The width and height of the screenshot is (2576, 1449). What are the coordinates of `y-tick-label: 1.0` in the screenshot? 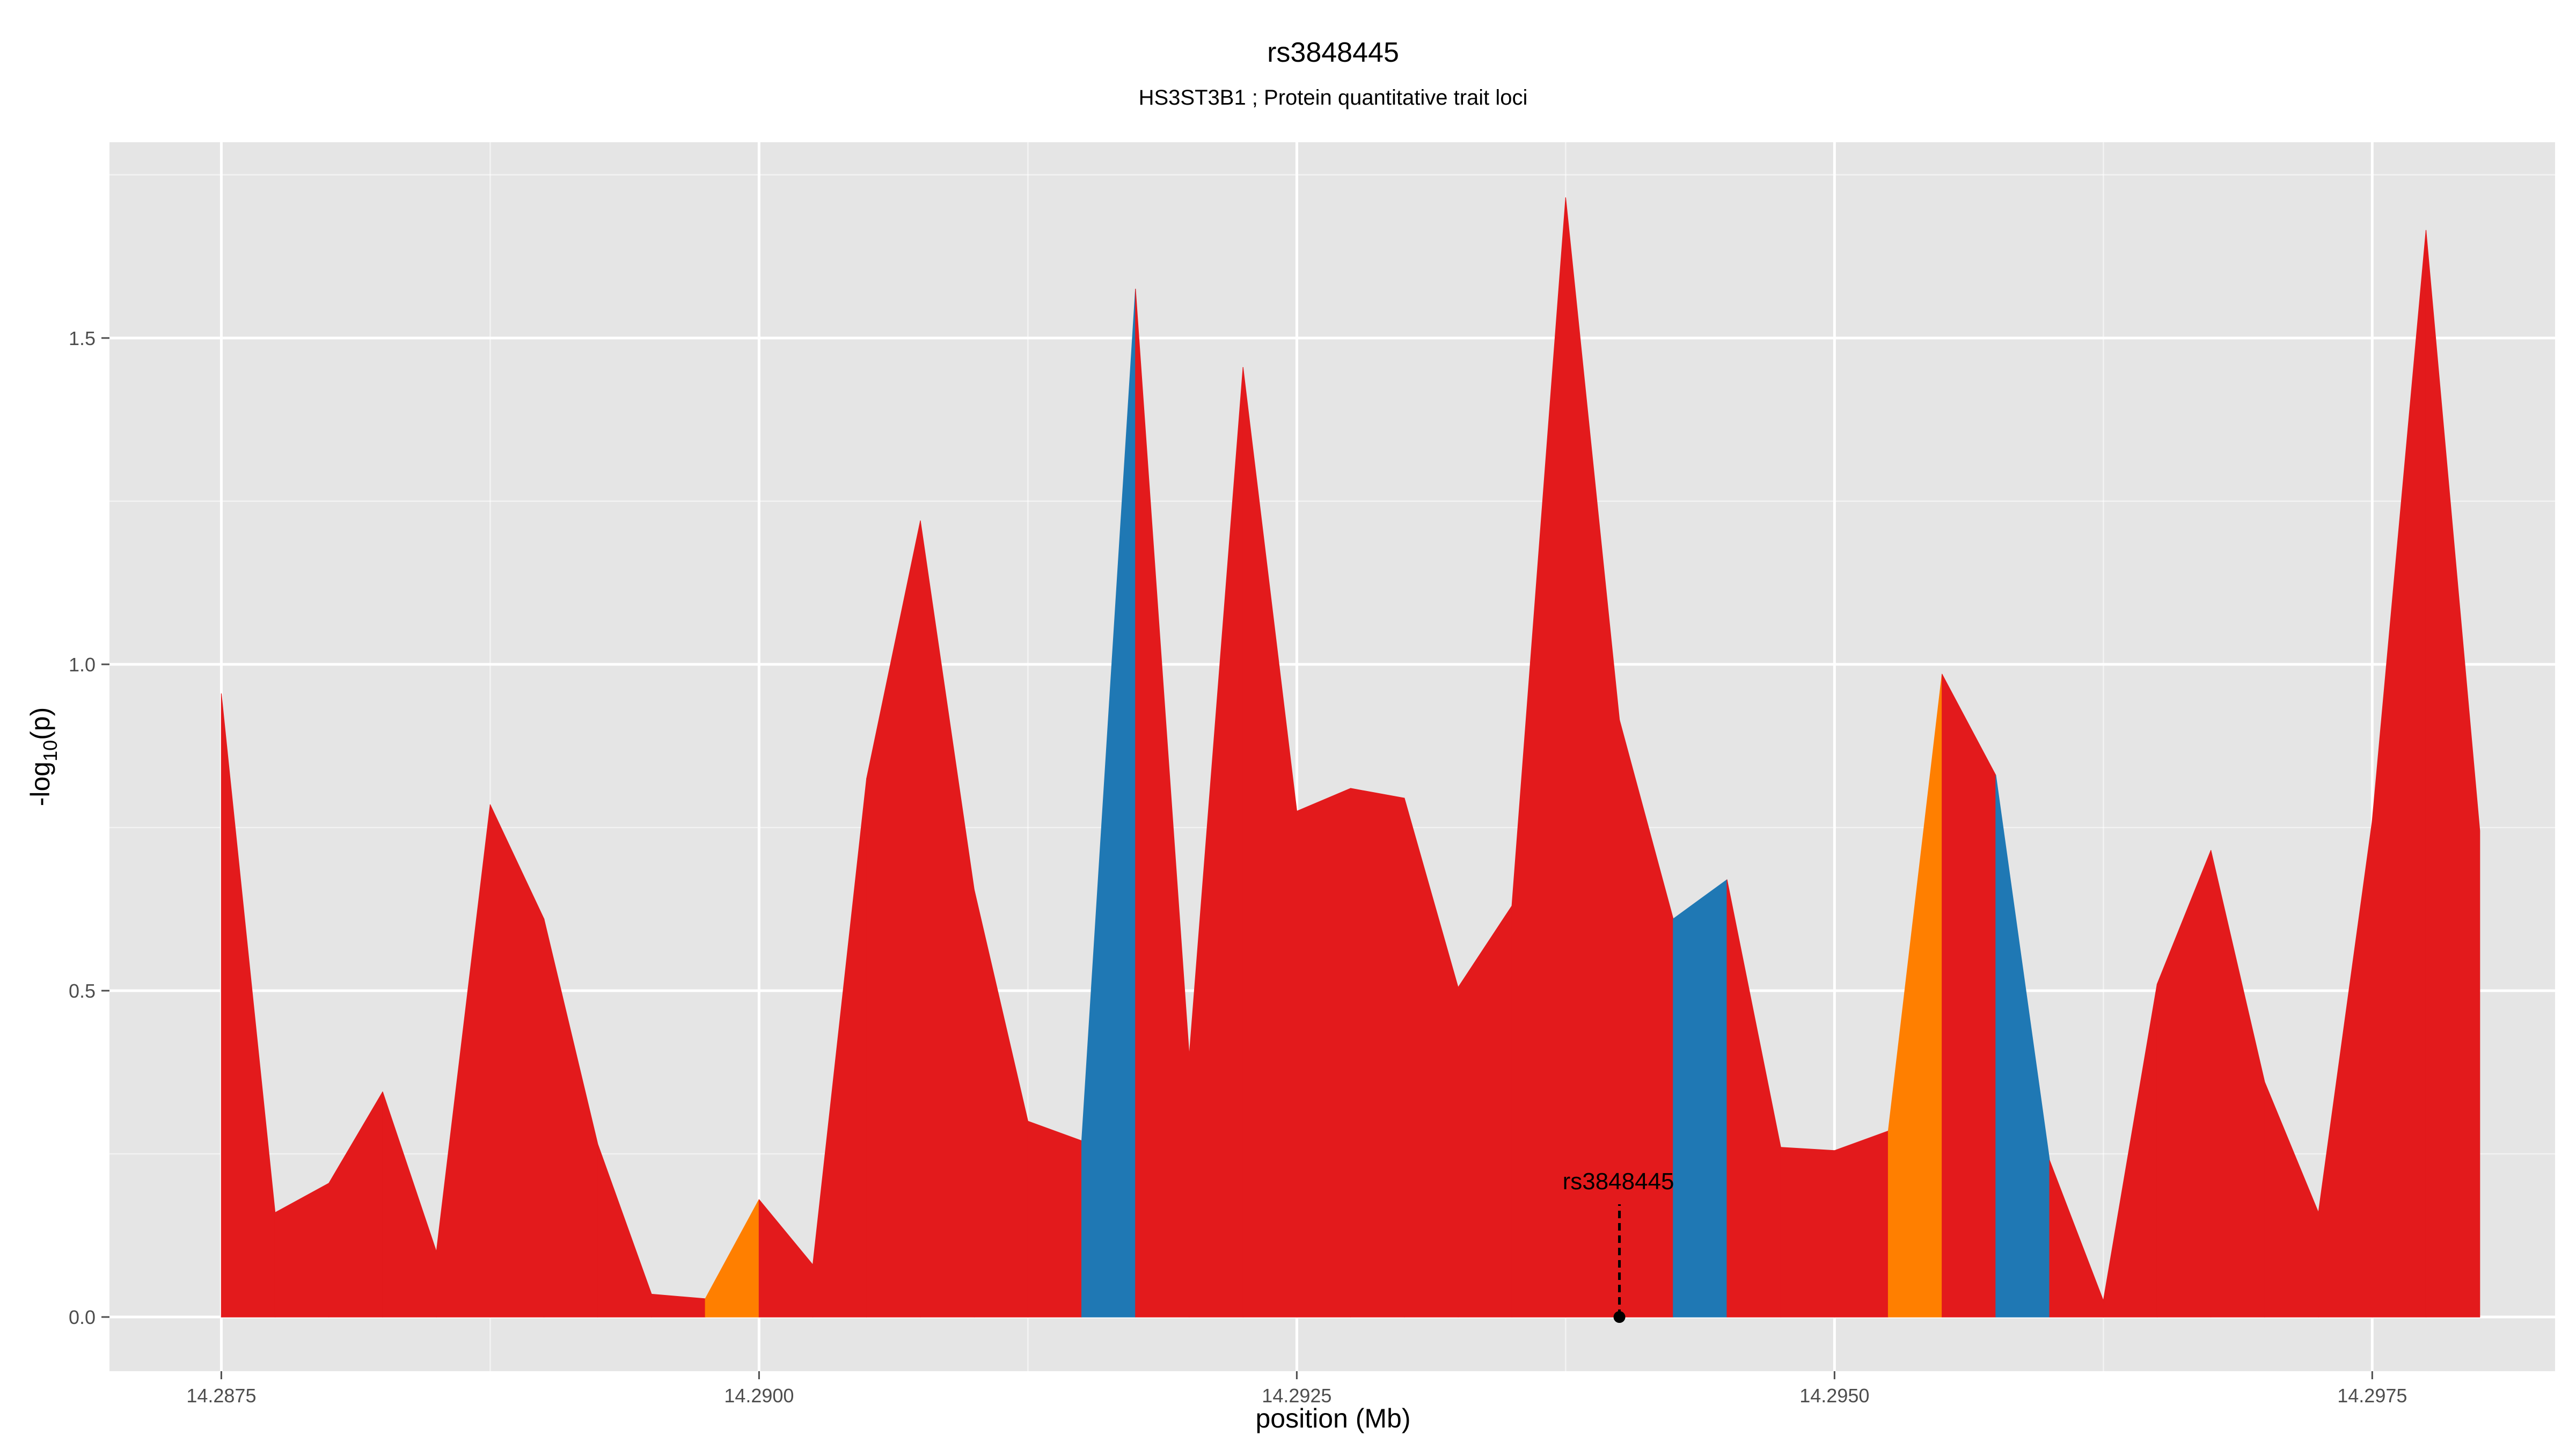 It's located at (82, 665).